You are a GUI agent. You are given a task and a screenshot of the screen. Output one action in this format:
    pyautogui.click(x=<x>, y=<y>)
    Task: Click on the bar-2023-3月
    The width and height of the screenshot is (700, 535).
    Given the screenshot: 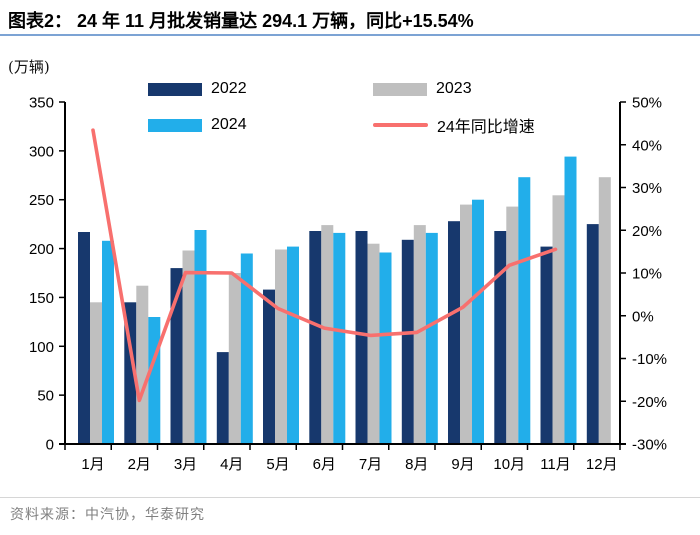 What is the action you would take?
    pyautogui.click(x=188, y=347)
    